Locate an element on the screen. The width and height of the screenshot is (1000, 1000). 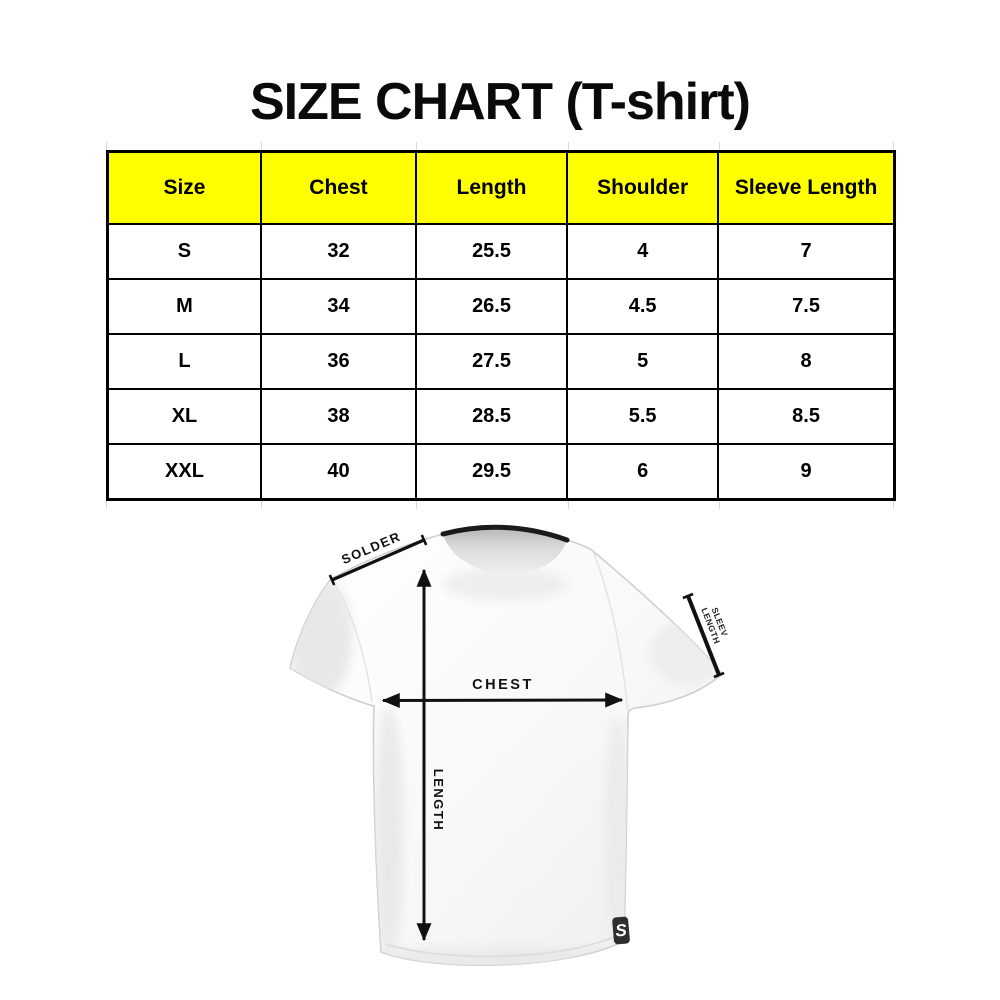
cell-chest: 32 is located at coordinates (338, 251).